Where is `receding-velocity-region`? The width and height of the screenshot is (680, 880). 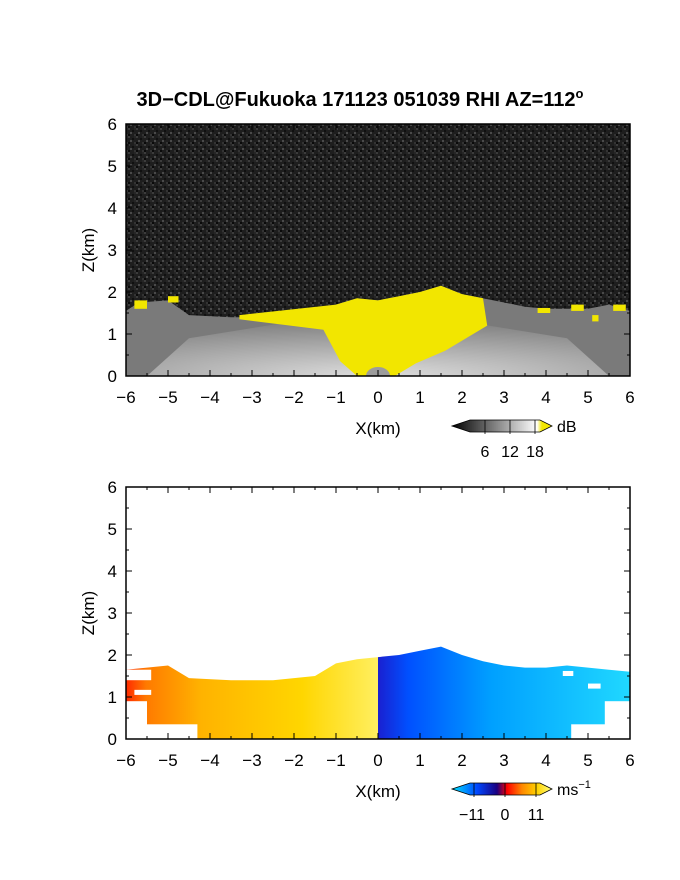 receding-velocity-region is located at coordinates (504, 692).